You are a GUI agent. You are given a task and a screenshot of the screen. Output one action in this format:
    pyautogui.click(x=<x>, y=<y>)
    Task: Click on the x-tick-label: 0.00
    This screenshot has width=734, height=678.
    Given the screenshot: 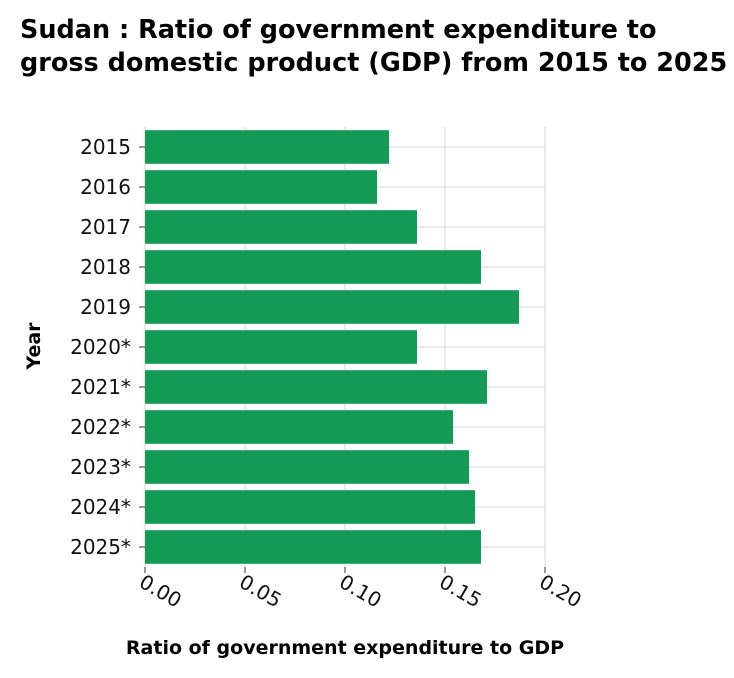 What is the action you would take?
    pyautogui.click(x=160, y=590)
    